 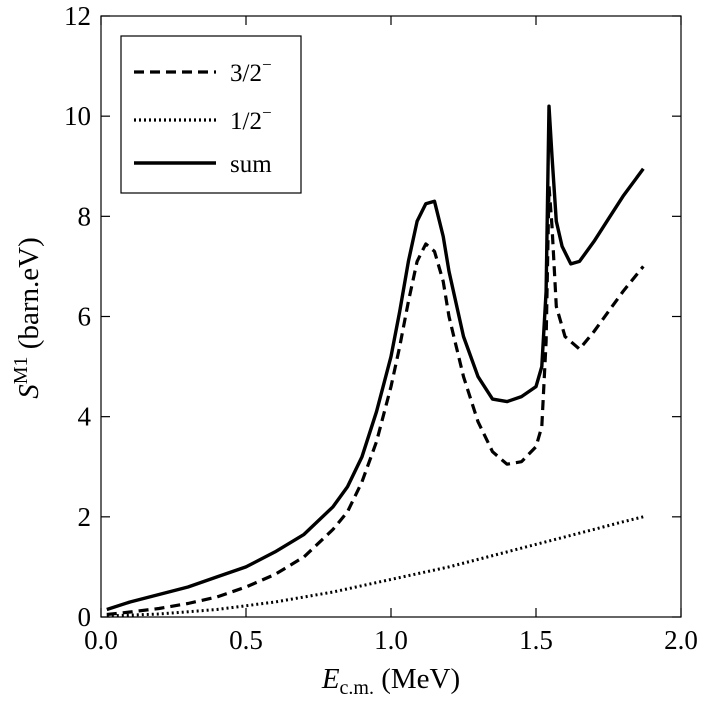 I want to click on x-axis-label-sub: c.m., so click(x=357, y=688).